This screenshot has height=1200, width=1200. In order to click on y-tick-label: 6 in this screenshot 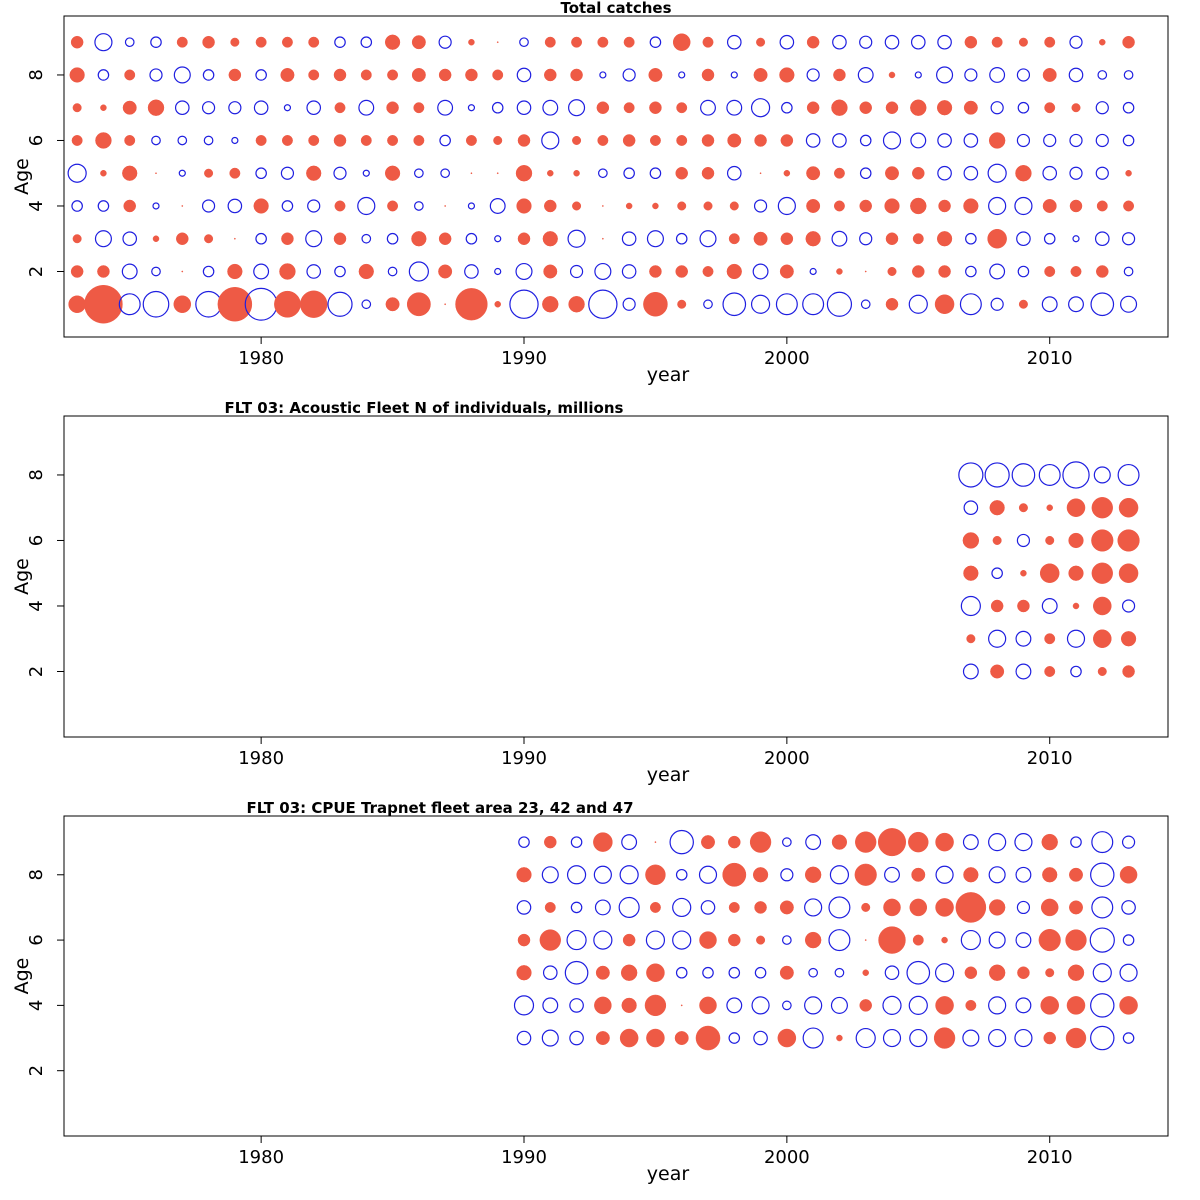, I will do `click(36, 140)`.